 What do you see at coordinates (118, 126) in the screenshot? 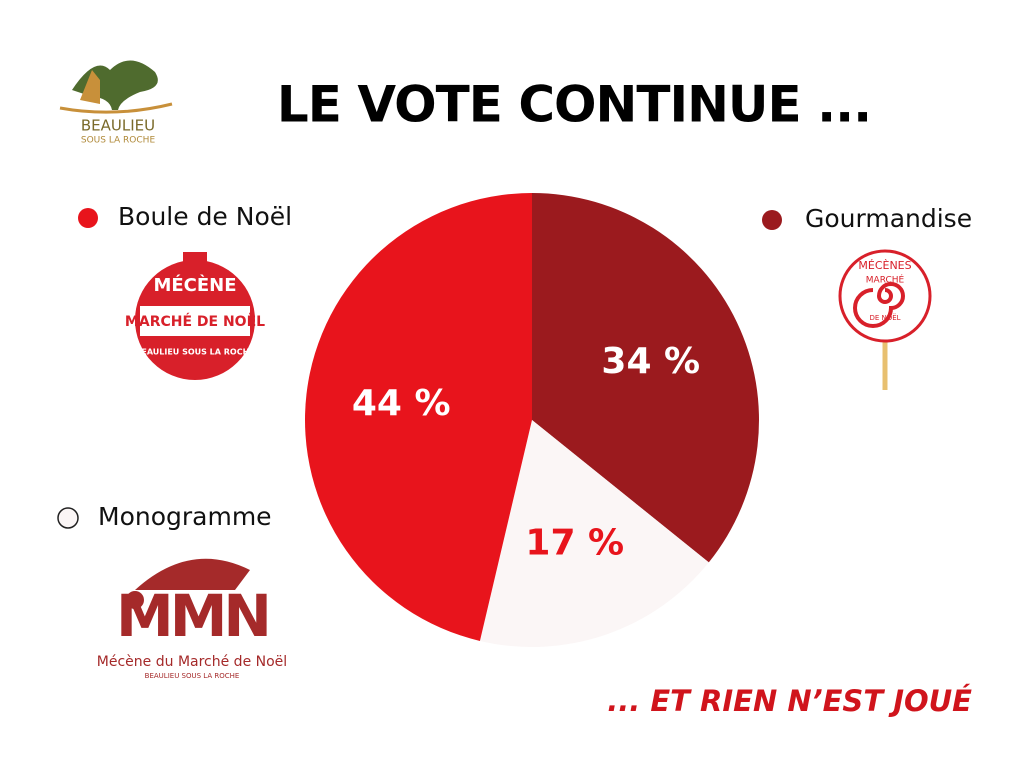
I see `logo-text: BEAULIEU` at bounding box center [118, 126].